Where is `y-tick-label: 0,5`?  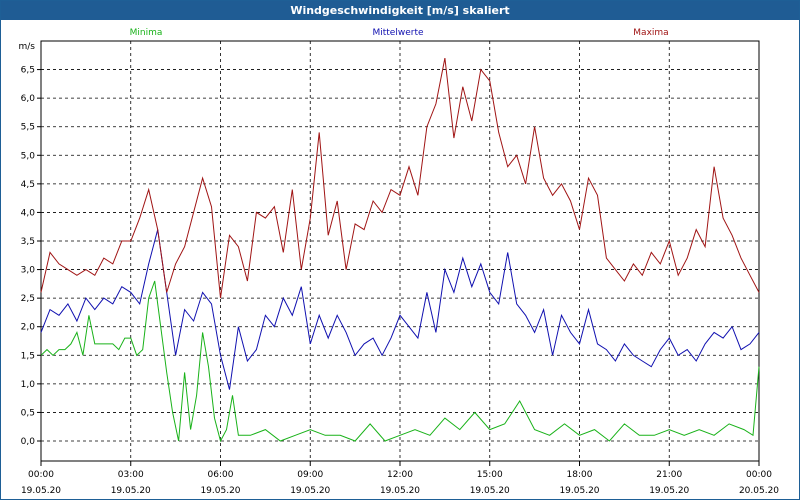
y-tick-label: 0,5 is located at coordinates (28, 413).